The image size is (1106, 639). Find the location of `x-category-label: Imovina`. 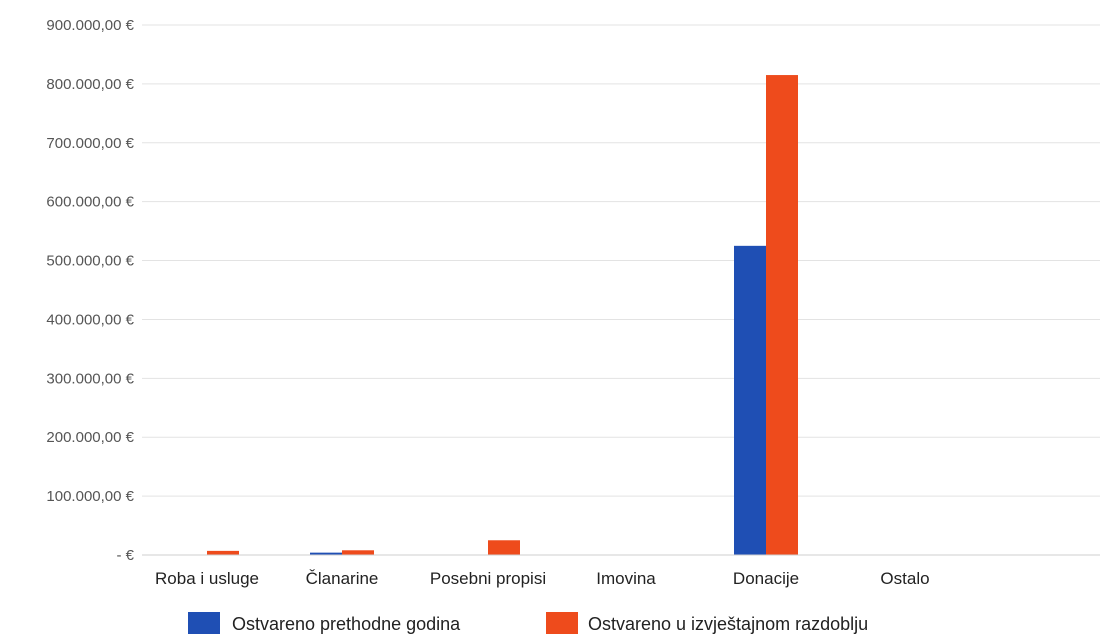

x-category-label: Imovina is located at coordinates (626, 578).